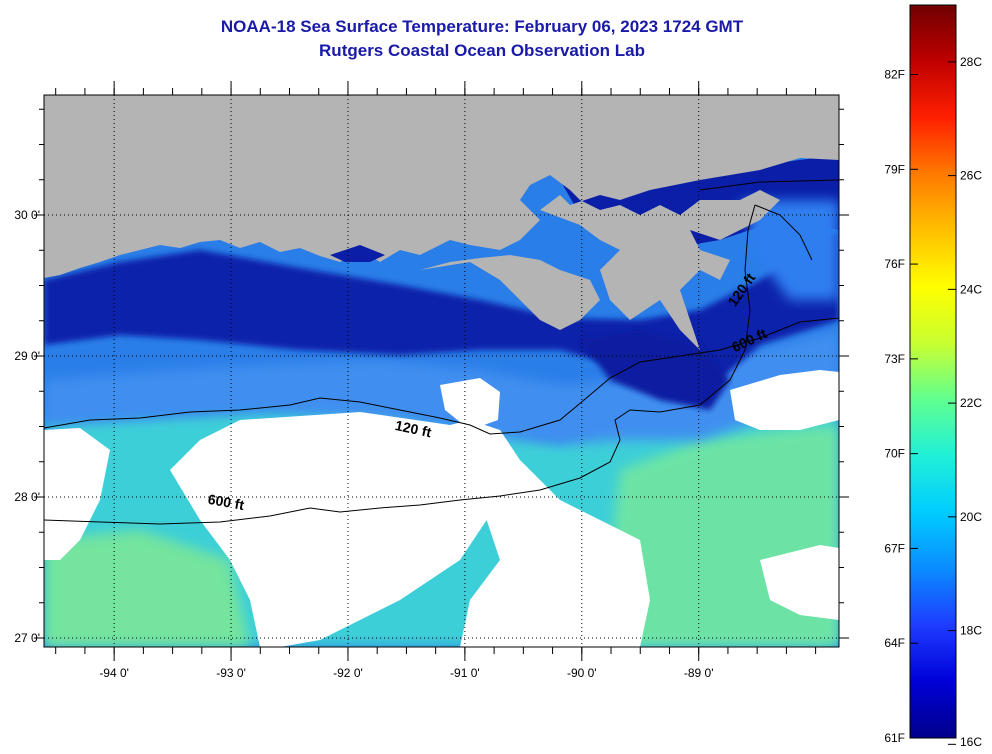 This screenshot has width=992, height=754. What do you see at coordinates (231, 673) in the screenshot?
I see `lon-tick-label: -93 0'` at bounding box center [231, 673].